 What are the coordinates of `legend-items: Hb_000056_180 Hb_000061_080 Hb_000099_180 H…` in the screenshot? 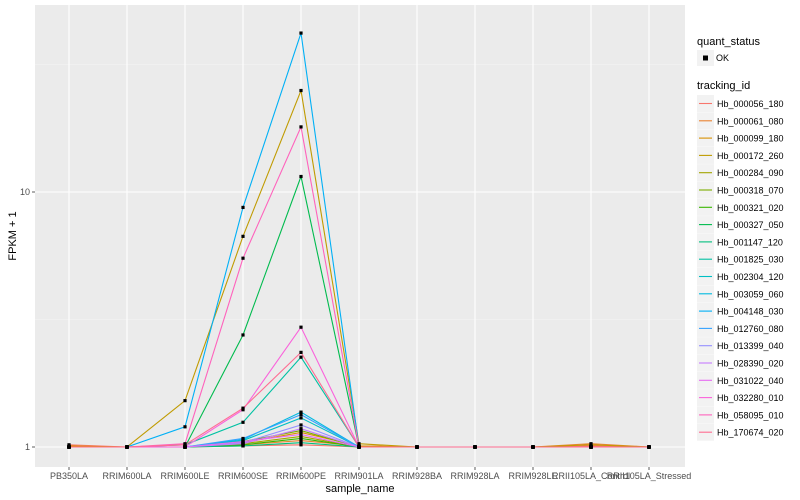 It's located at (740, 268).